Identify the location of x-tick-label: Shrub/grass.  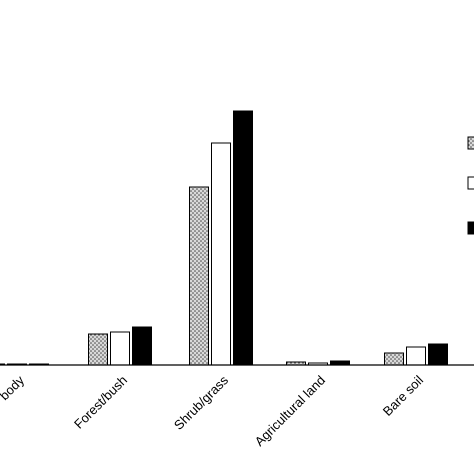
(201, 402).